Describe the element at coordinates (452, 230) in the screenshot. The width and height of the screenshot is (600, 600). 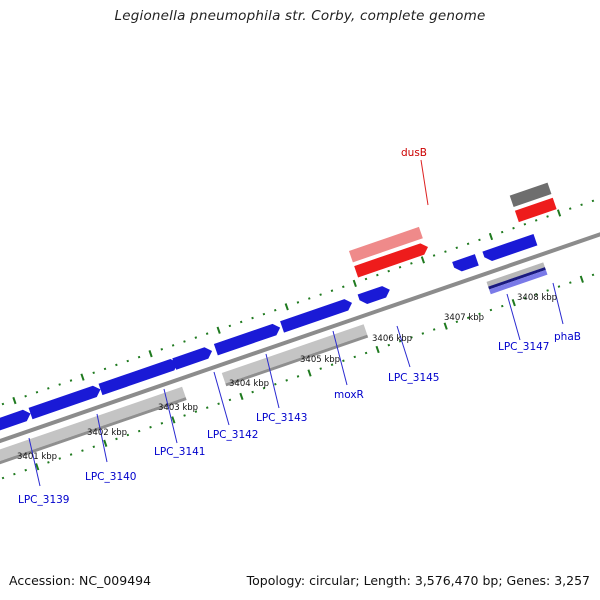
I see `rna-lane` at that location.